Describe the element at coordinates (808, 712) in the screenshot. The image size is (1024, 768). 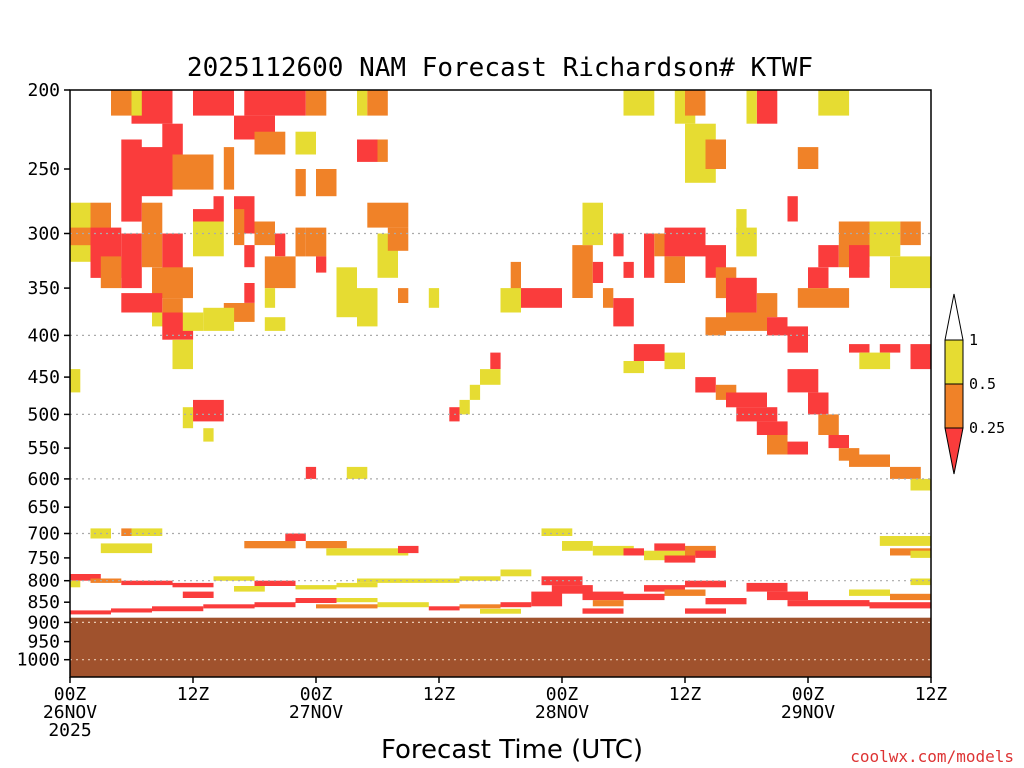
I see `x-tick-label: 29NOV` at that location.